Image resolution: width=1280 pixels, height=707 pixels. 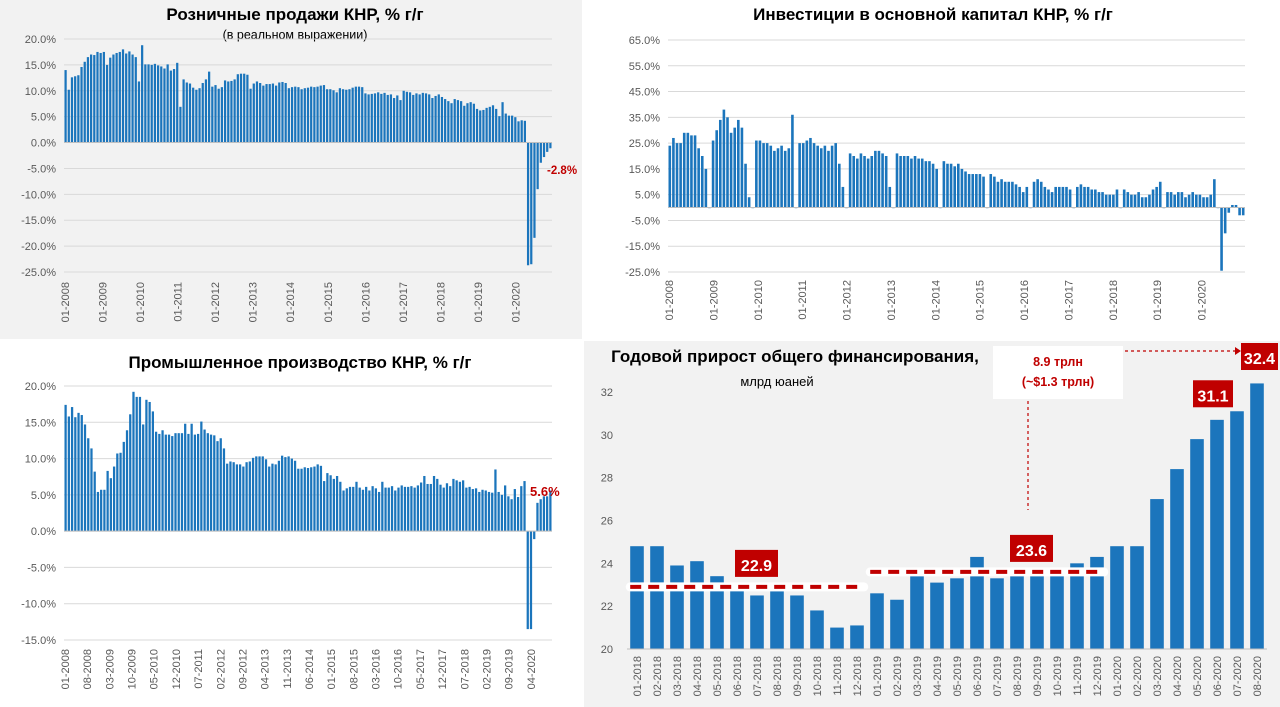 I want to click on y-tick-label: 45.0%, so click(x=644, y=93).